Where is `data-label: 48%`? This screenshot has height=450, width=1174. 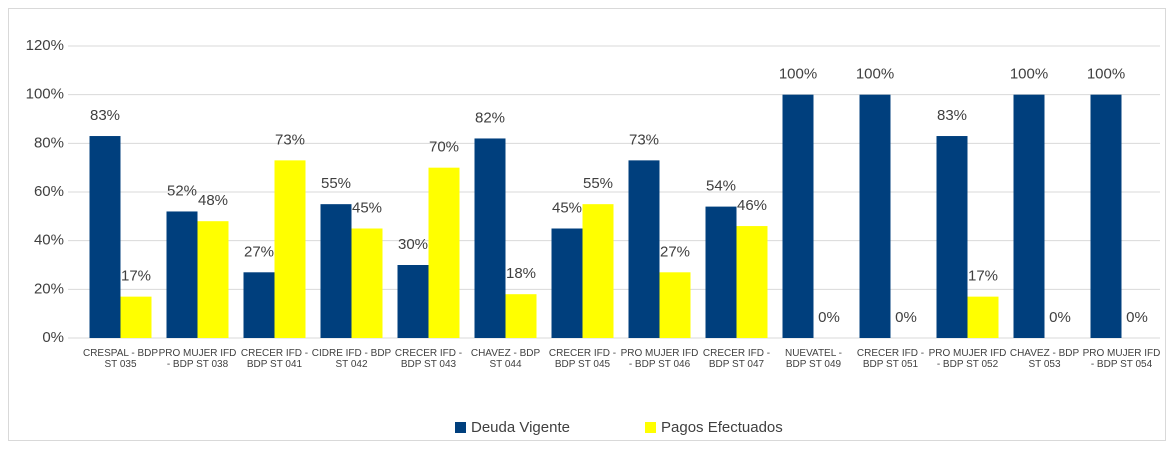 data-label: 48% is located at coordinates (213, 200).